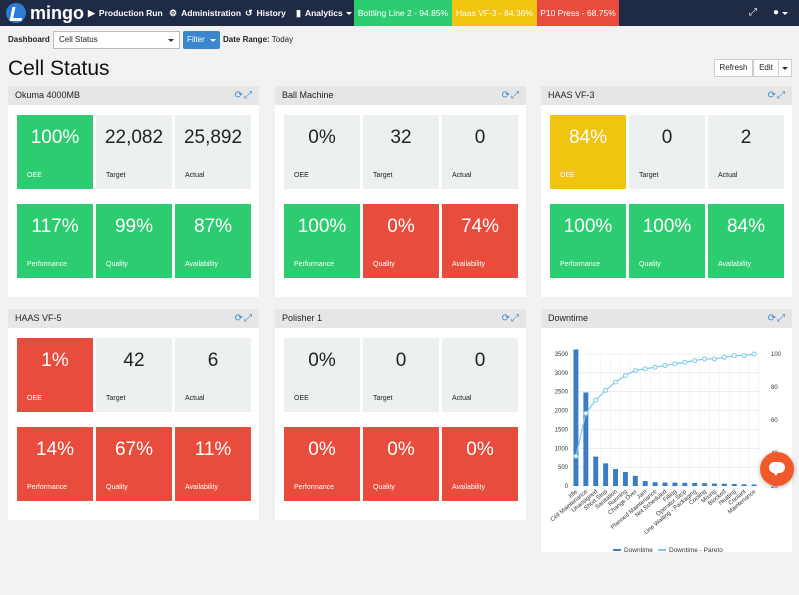 The height and width of the screenshot is (595, 799). I want to click on target-tile: 32 Target, so click(401, 152).